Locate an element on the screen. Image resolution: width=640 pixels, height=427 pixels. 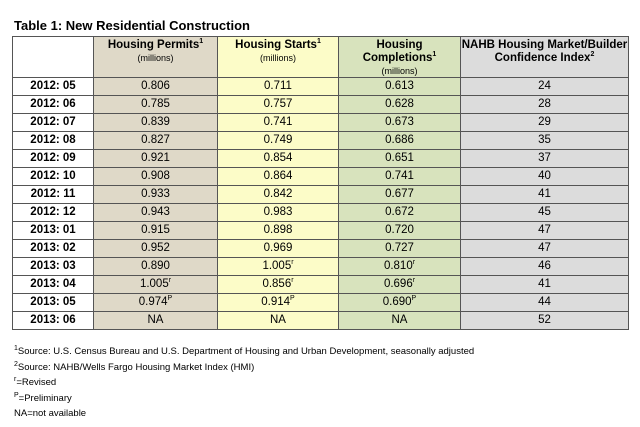
period-cell: 2013: 04 is located at coordinates (53, 284).